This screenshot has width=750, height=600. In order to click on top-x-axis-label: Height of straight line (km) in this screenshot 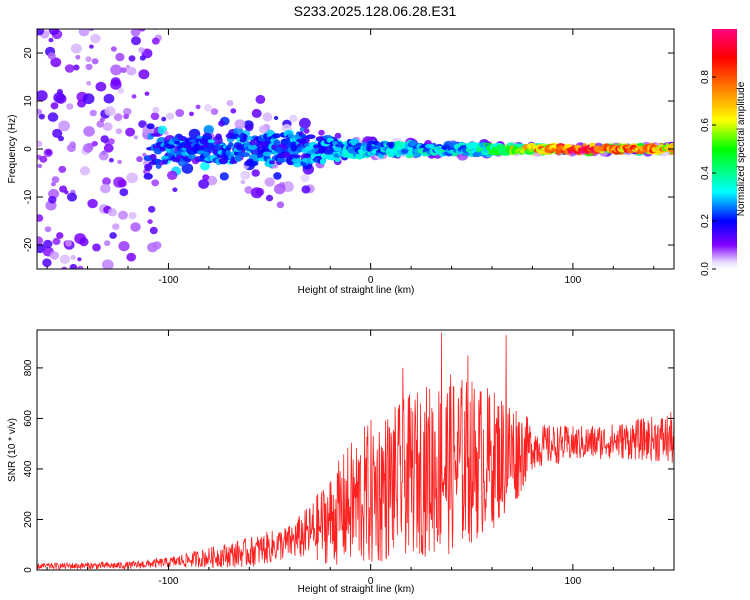, I will do `click(356, 290)`.